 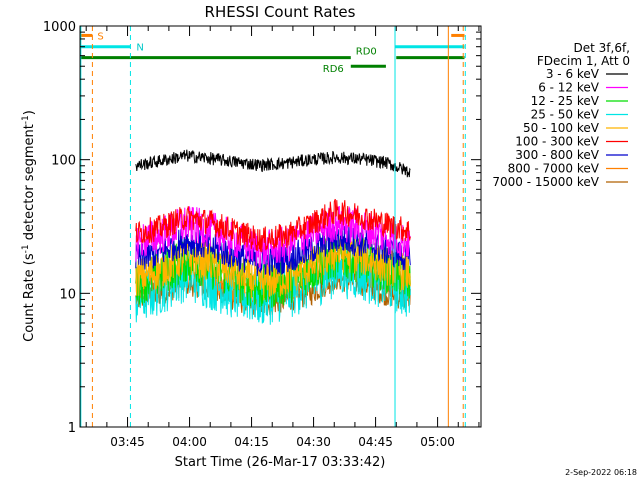 I want to click on legend-label: 100 - 300 keV, so click(x=557, y=142).